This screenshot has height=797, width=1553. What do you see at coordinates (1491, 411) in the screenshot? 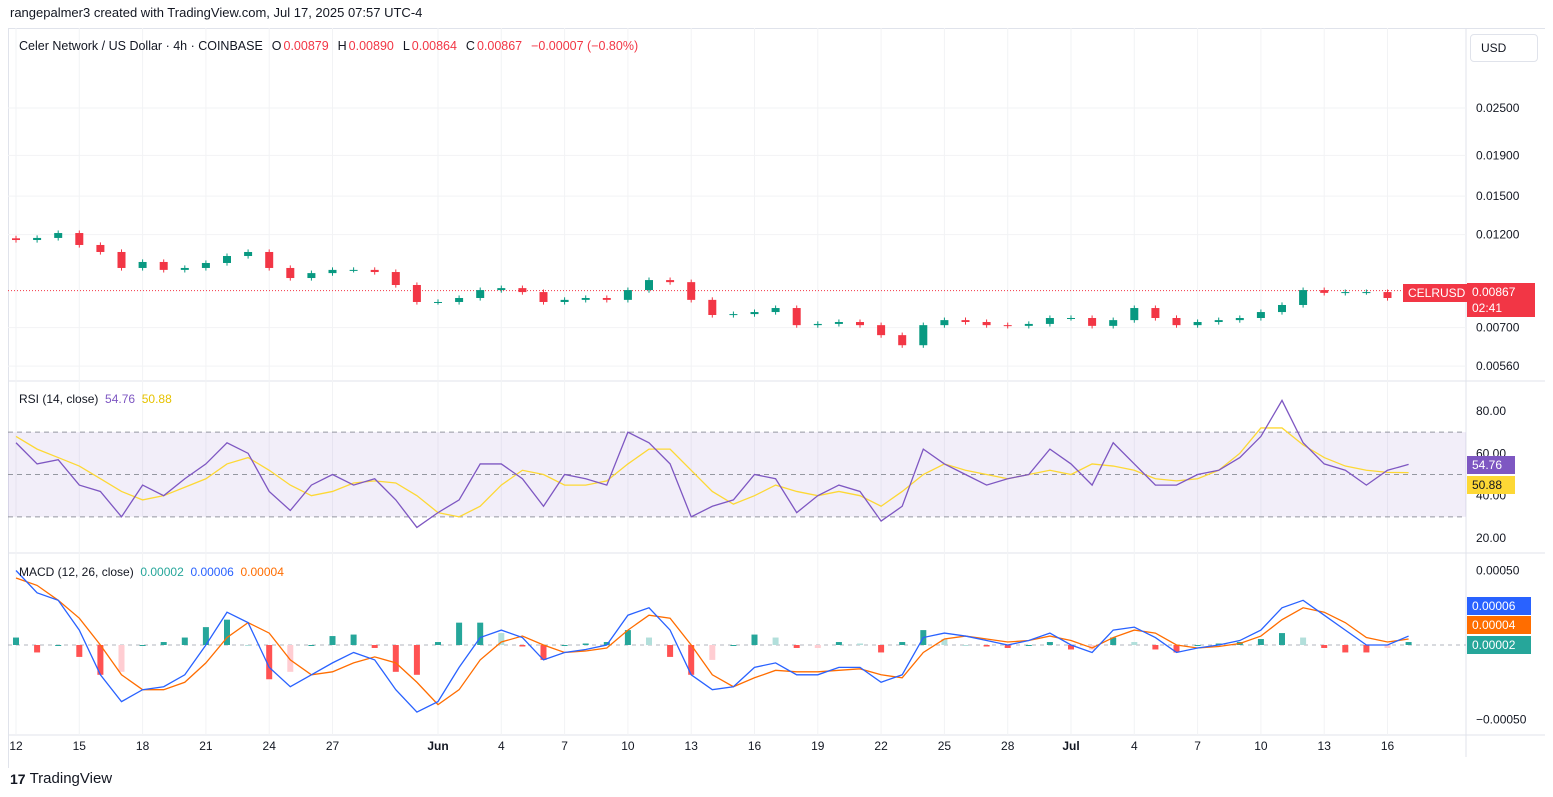
I see `rsi-tick-label: 80.00` at bounding box center [1491, 411].